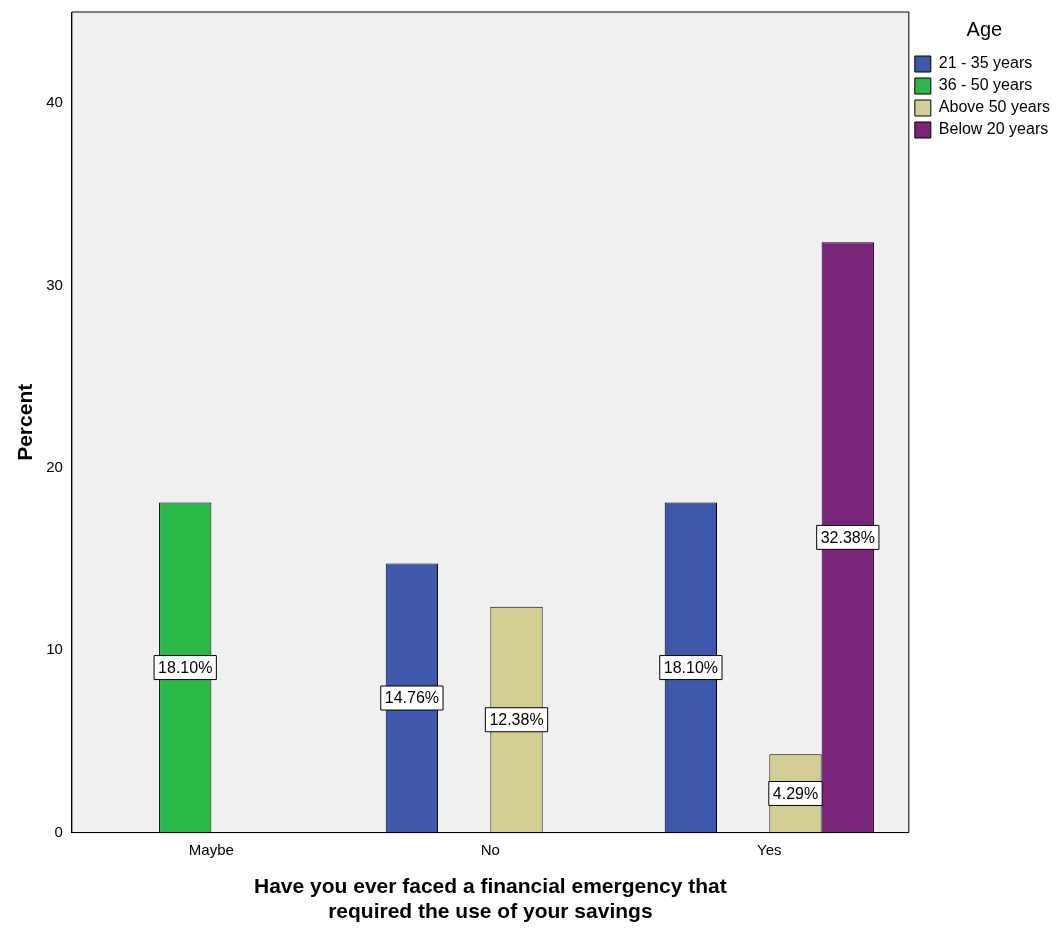 The height and width of the screenshot is (937, 1062). Describe the element at coordinates (54, 102) in the screenshot. I see `y-tick-label: 40` at that location.